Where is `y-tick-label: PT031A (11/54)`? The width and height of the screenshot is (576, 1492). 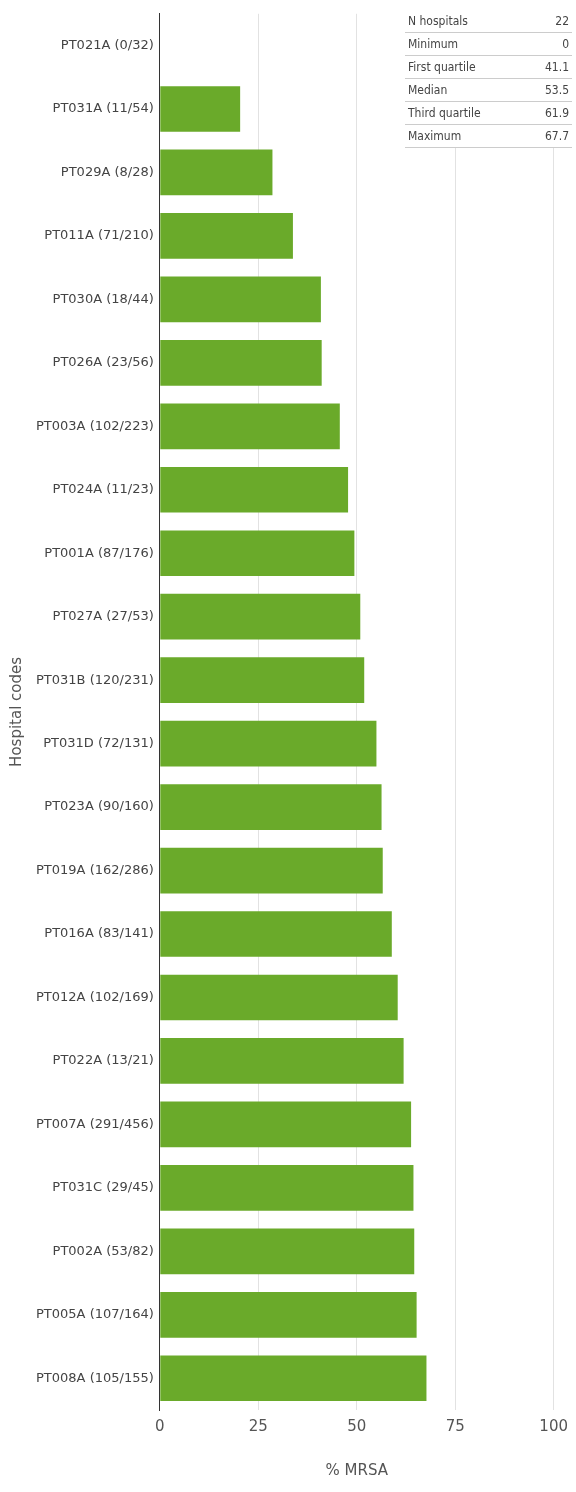 y-tick-label: PT031A (11/54) is located at coordinates (103, 108).